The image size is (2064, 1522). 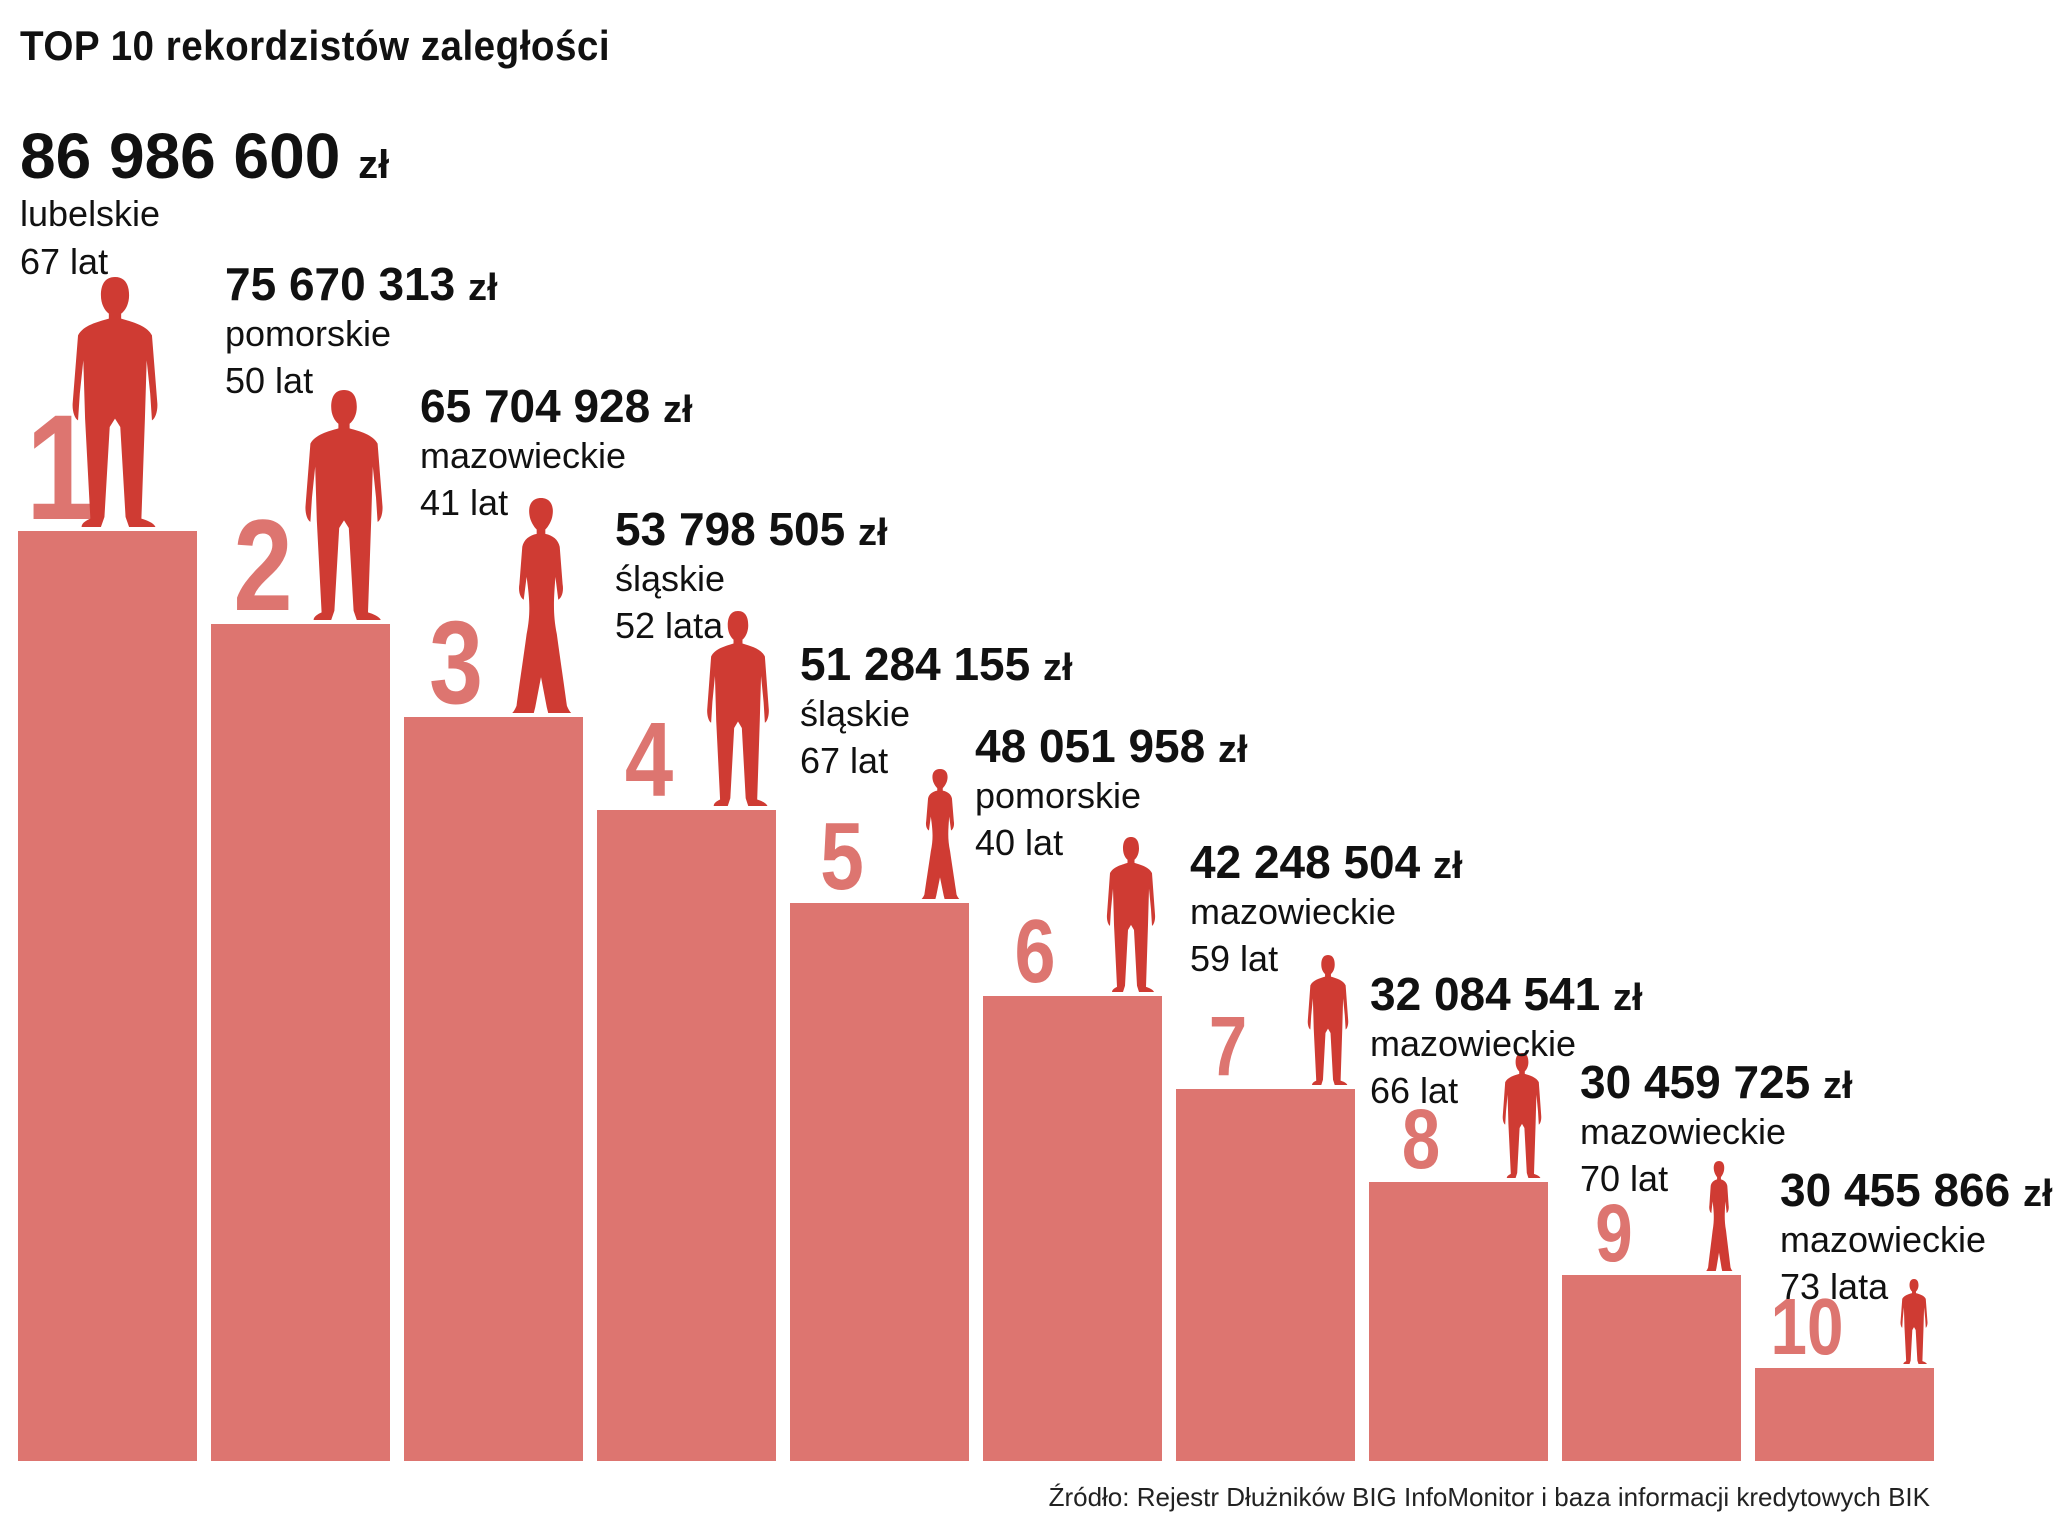 What do you see at coordinates (464, 502) in the screenshot?
I see `age-label: 41 lat` at bounding box center [464, 502].